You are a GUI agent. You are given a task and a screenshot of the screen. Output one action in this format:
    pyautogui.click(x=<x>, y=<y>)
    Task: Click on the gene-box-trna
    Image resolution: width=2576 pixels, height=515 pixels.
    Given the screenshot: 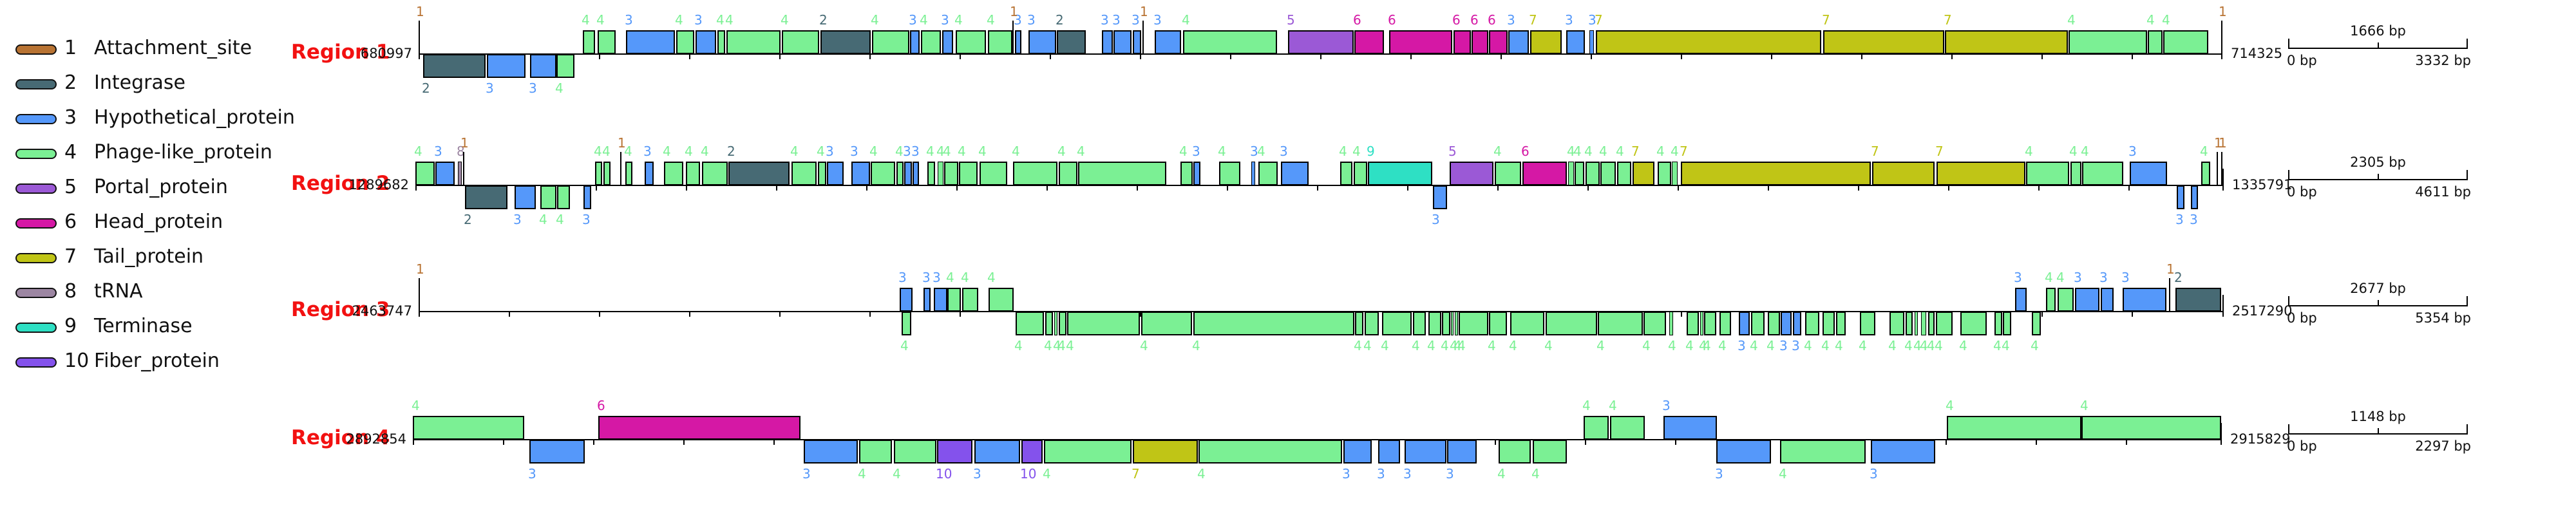 What is the action you would take?
    pyautogui.click(x=460, y=173)
    